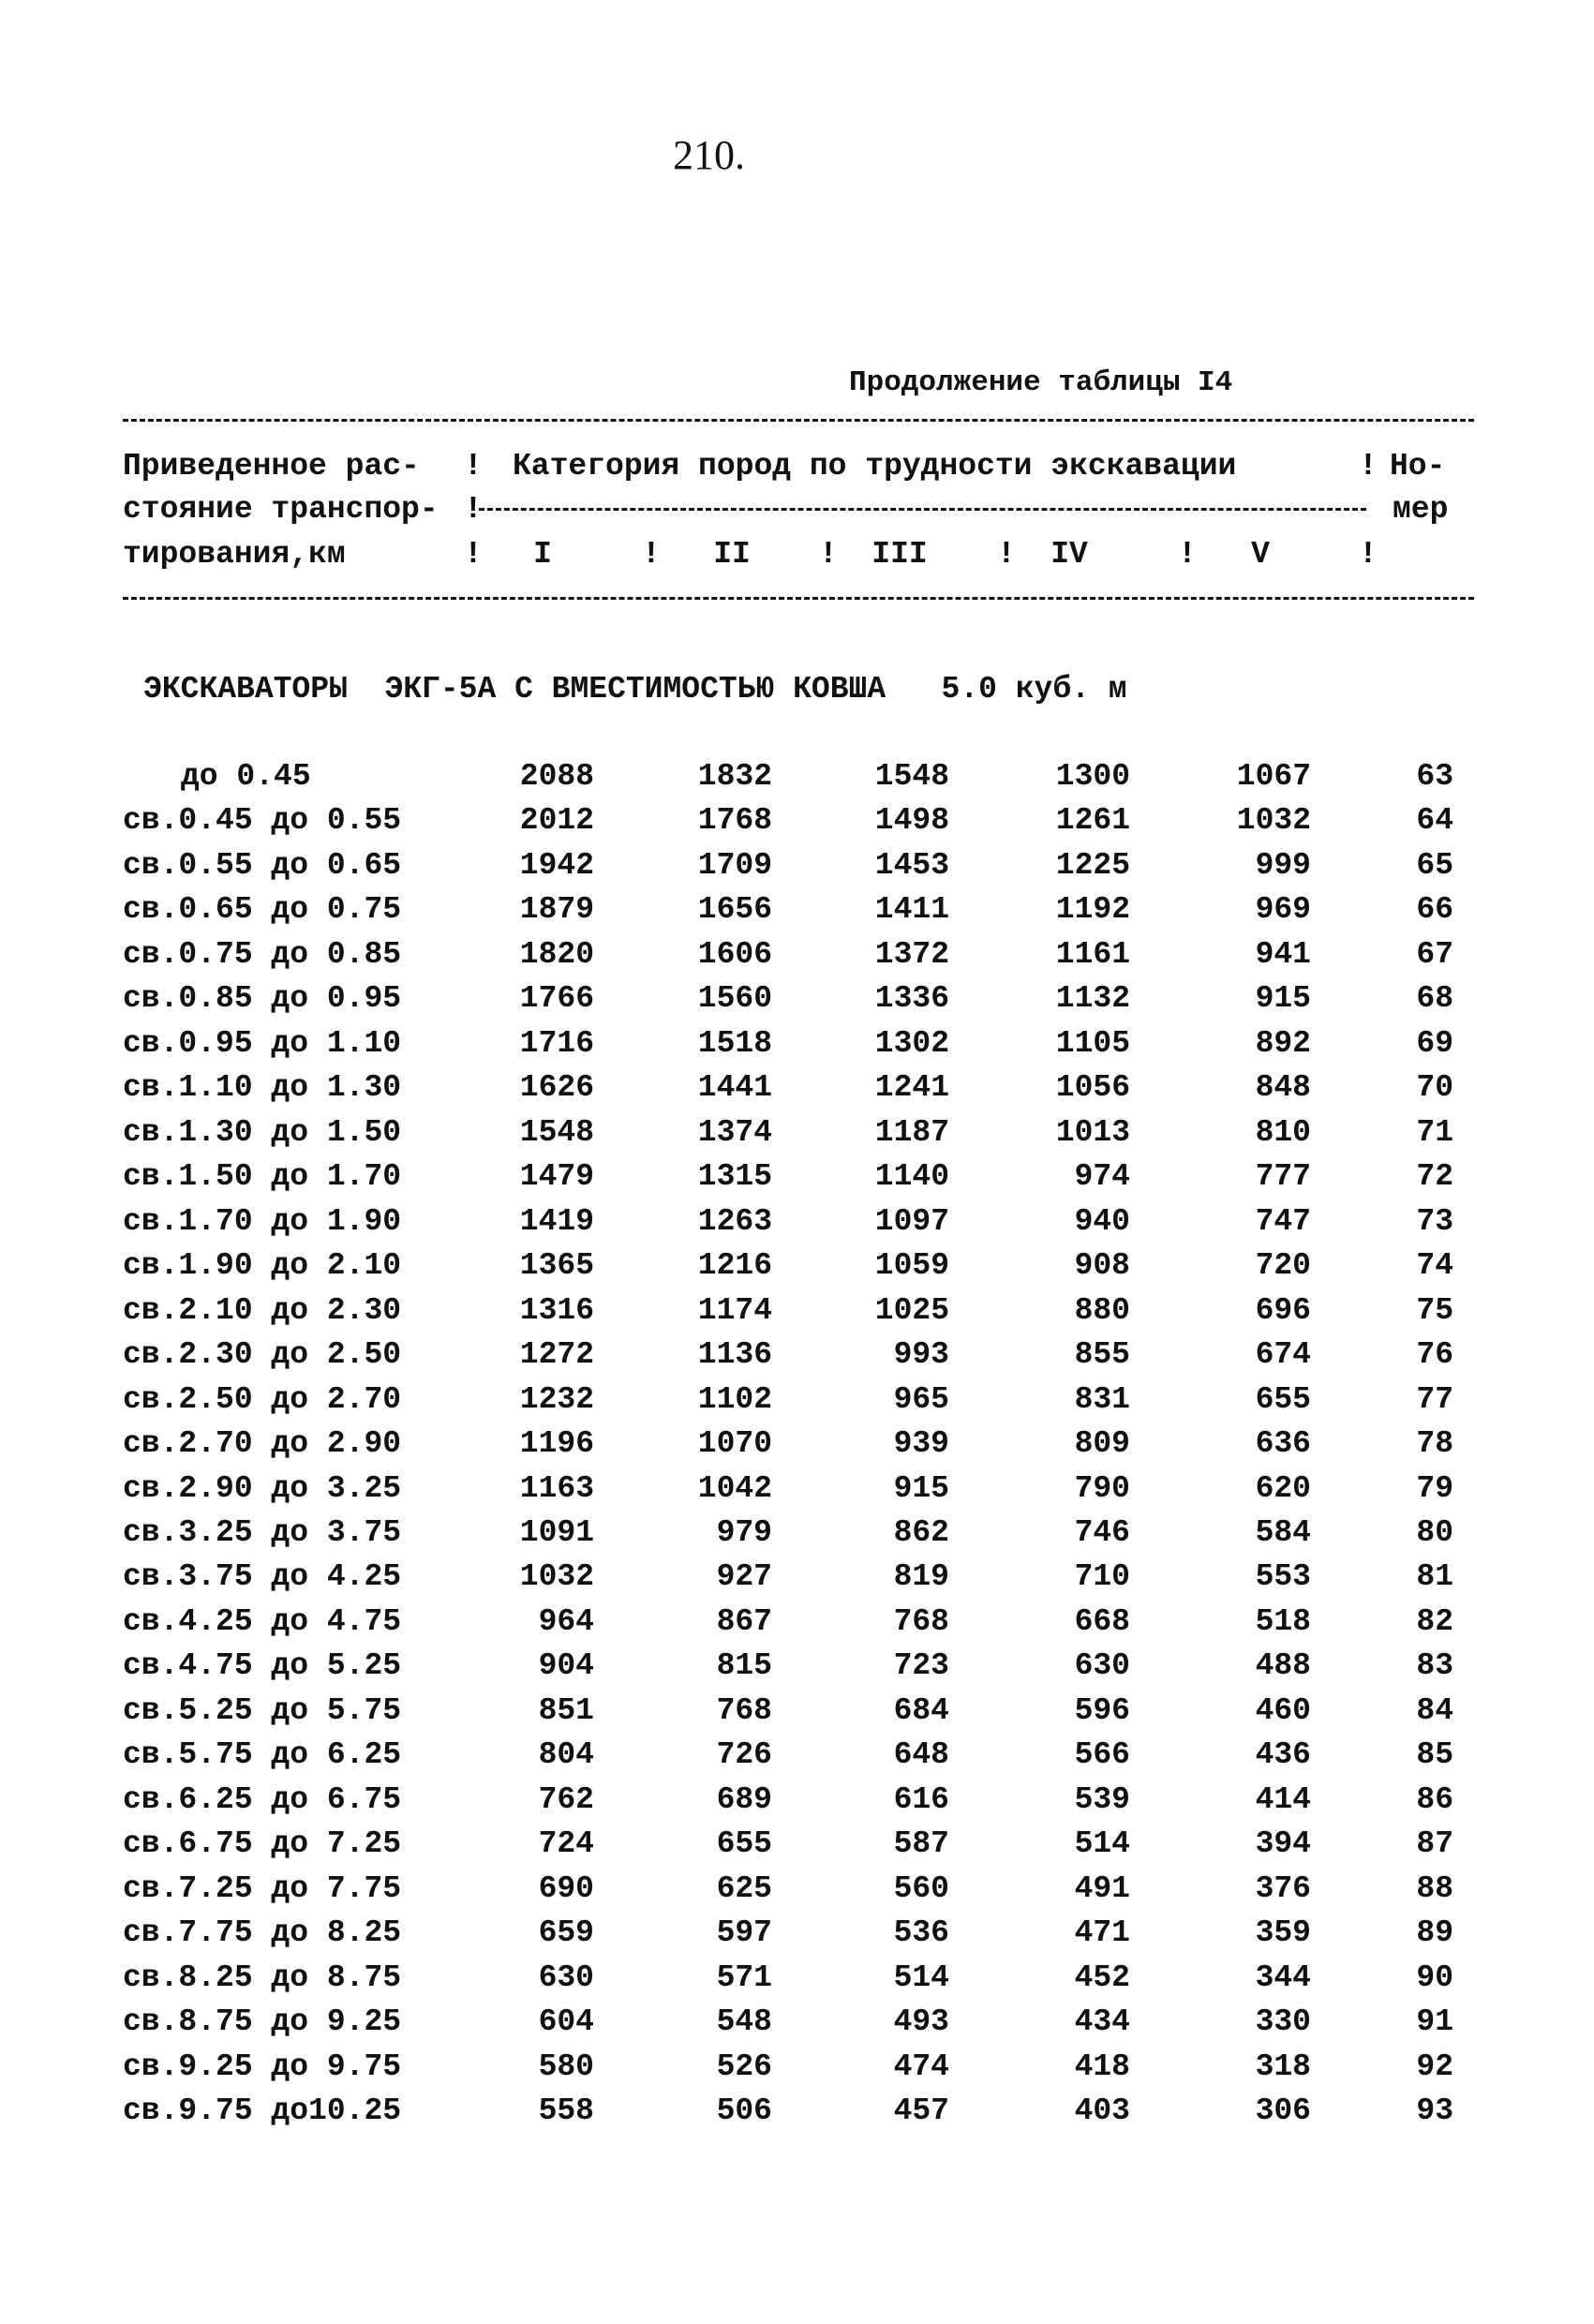 The height and width of the screenshot is (2324, 1594). I want to click on cell-category-1: 1316, so click(556, 1310).